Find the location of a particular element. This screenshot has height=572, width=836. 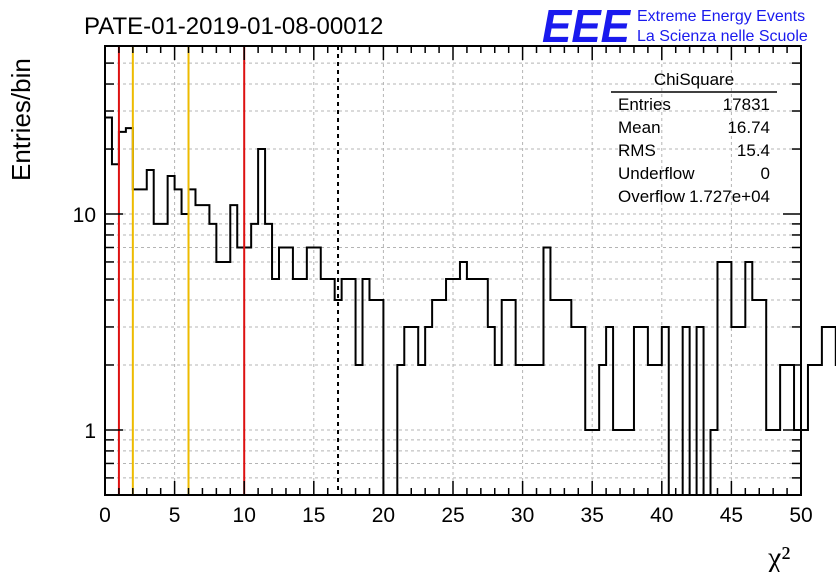

x-tick-label: 30 is located at coordinates (522, 515).